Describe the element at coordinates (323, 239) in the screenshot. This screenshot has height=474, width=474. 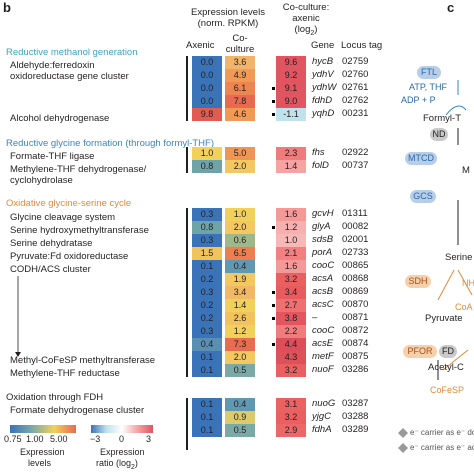
I see `gene-name: sdsB` at that location.